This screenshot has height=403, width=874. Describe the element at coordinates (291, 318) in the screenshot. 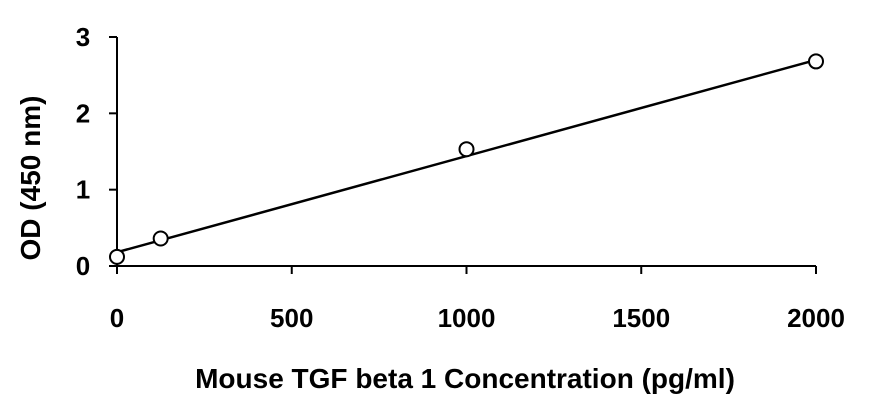

I see `x-tick-label: 500` at that location.